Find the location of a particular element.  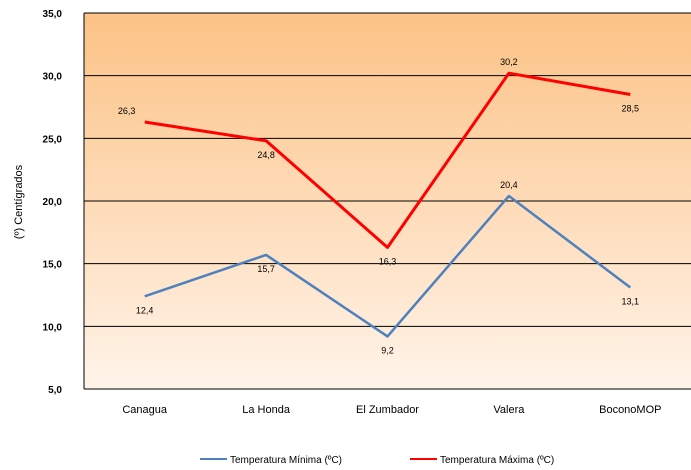

data-label: 26,3 is located at coordinates (127, 111).